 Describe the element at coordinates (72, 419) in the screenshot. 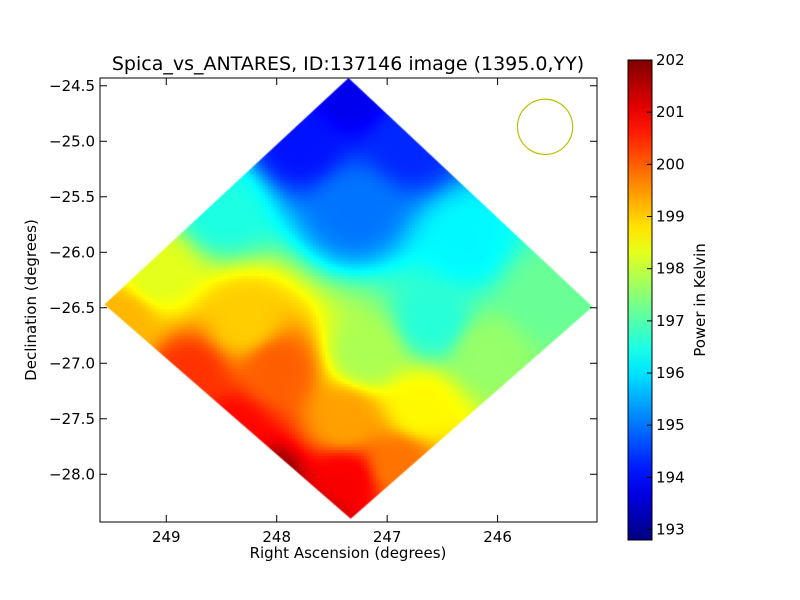

I see `y-tick-label: −27.5` at that location.